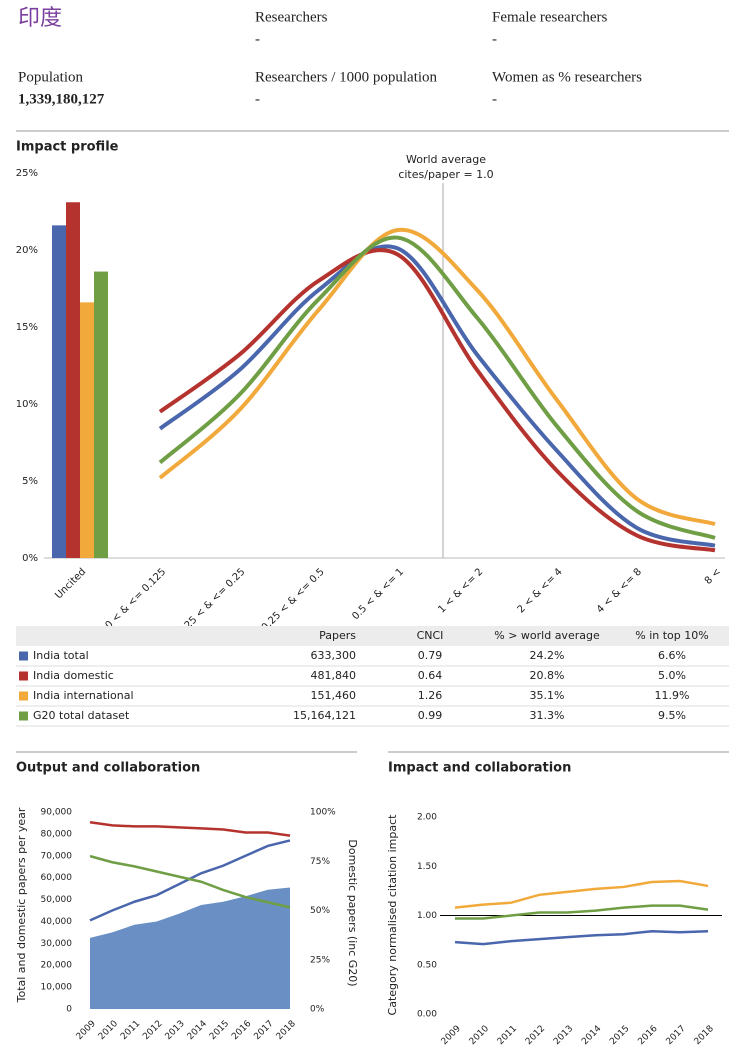 Image resolution: width=733 pixels, height=1048 pixels. What do you see at coordinates (135, 598) in the screenshot?
I see `x-tick-label: 0 < & <= 0.125` at bounding box center [135, 598].